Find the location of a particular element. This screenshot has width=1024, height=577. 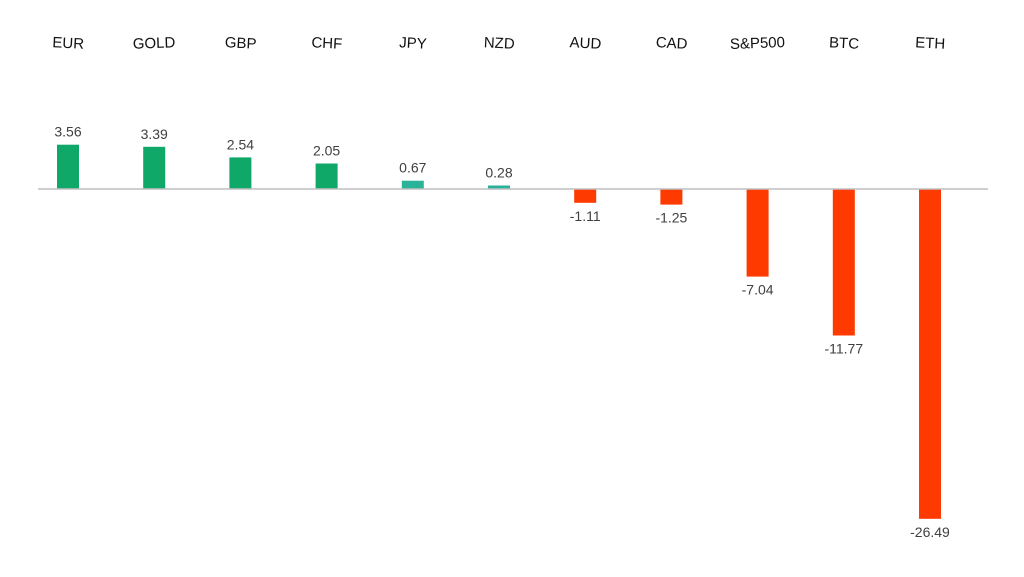

value-label-aud: -1.11 is located at coordinates (585, 216).